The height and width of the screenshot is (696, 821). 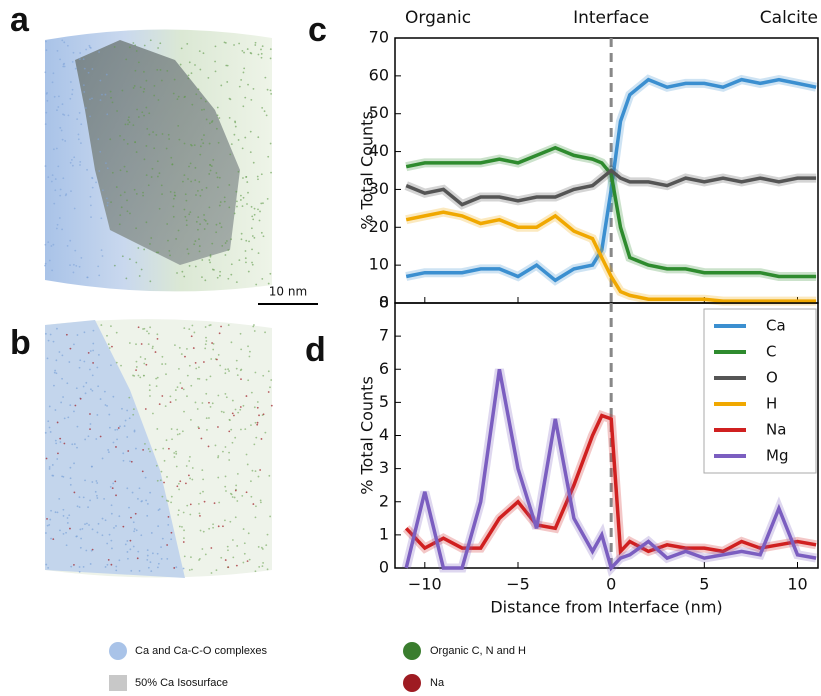 What do you see at coordinates (611, 18) in the screenshot?
I see `region-label: Interface` at bounding box center [611, 18].